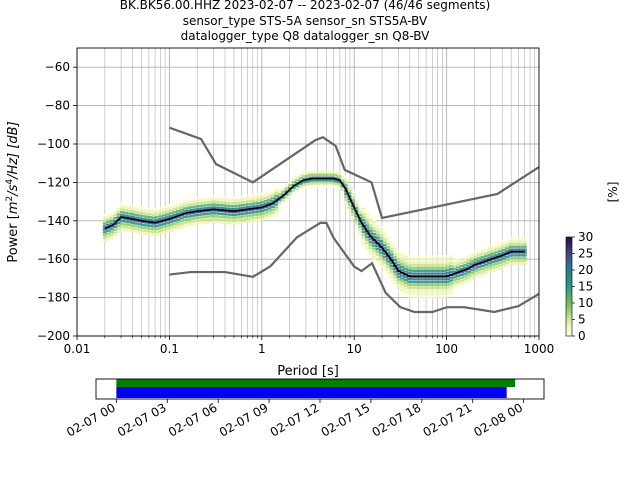 This screenshot has width=640, height=480. What do you see at coordinates (57, 67) in the screenshot?
I see `y-tick-label: −60` at bounding box center [57, 67].